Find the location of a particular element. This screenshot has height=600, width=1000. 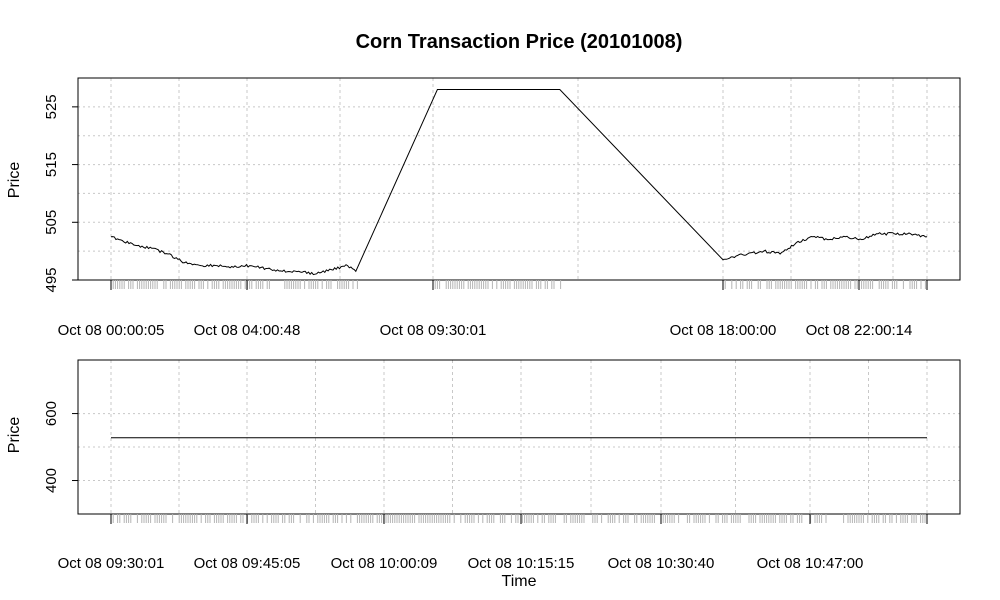

x-tick-label: Oct 08 09:45:05 is located at coordinates (247, 563).